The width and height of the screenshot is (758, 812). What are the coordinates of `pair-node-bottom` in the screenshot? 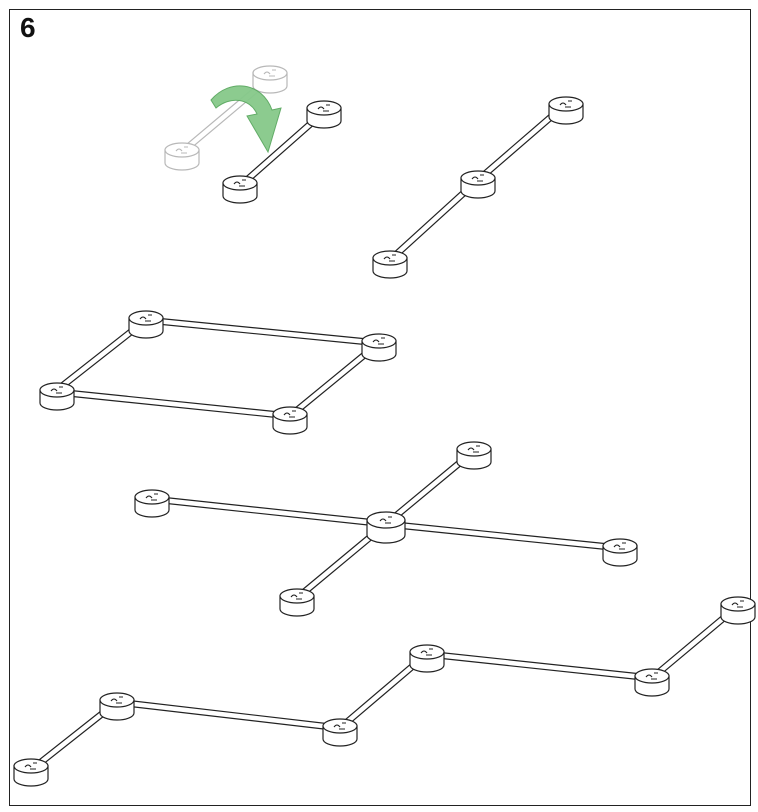 It's located at (240, 189).